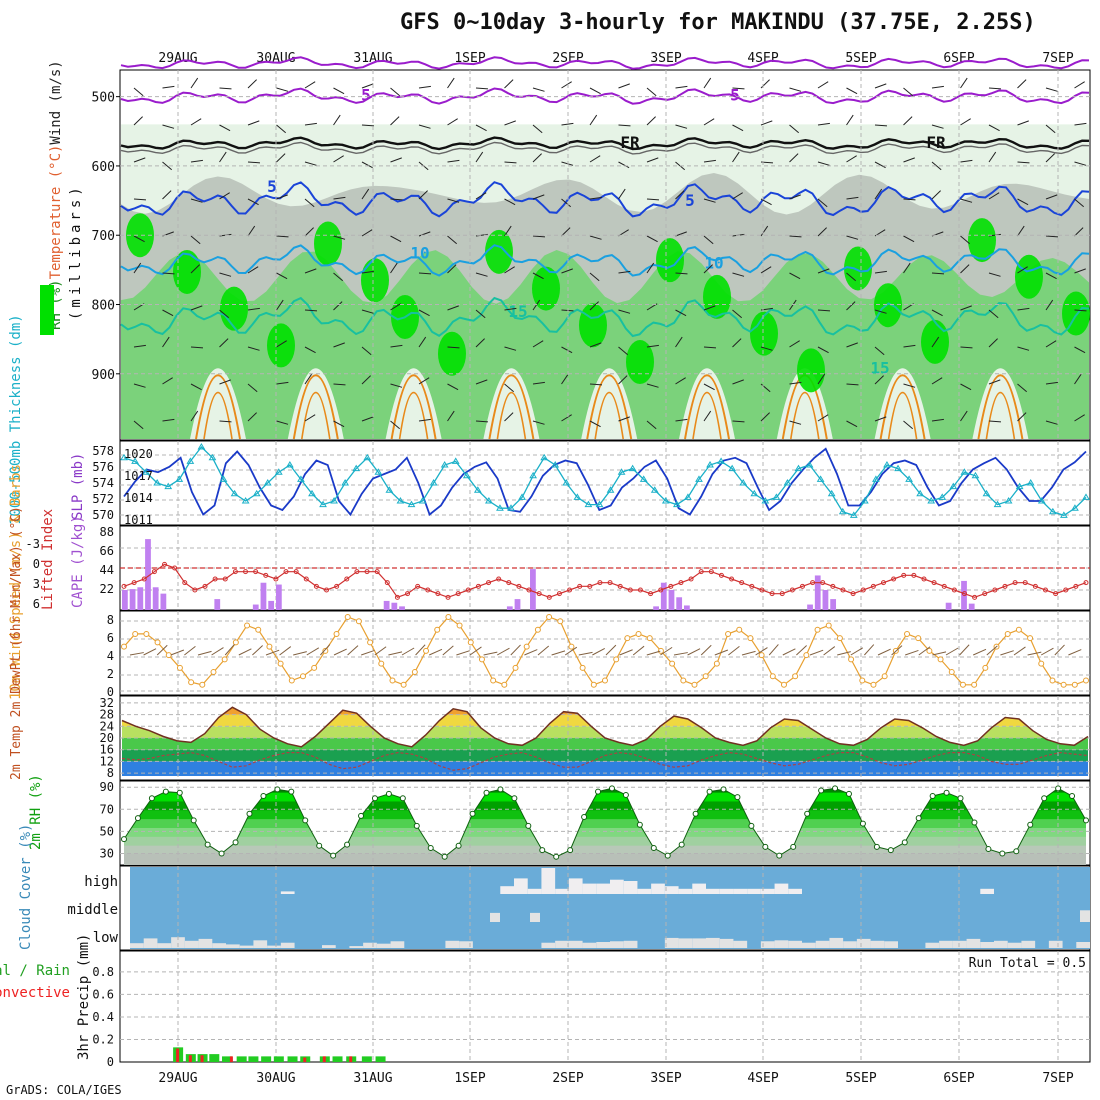  What do you see at coordinates (958, 58) in the screenshot?
I see `date-label-top: 6SEP` at bounding box center [958, 58].